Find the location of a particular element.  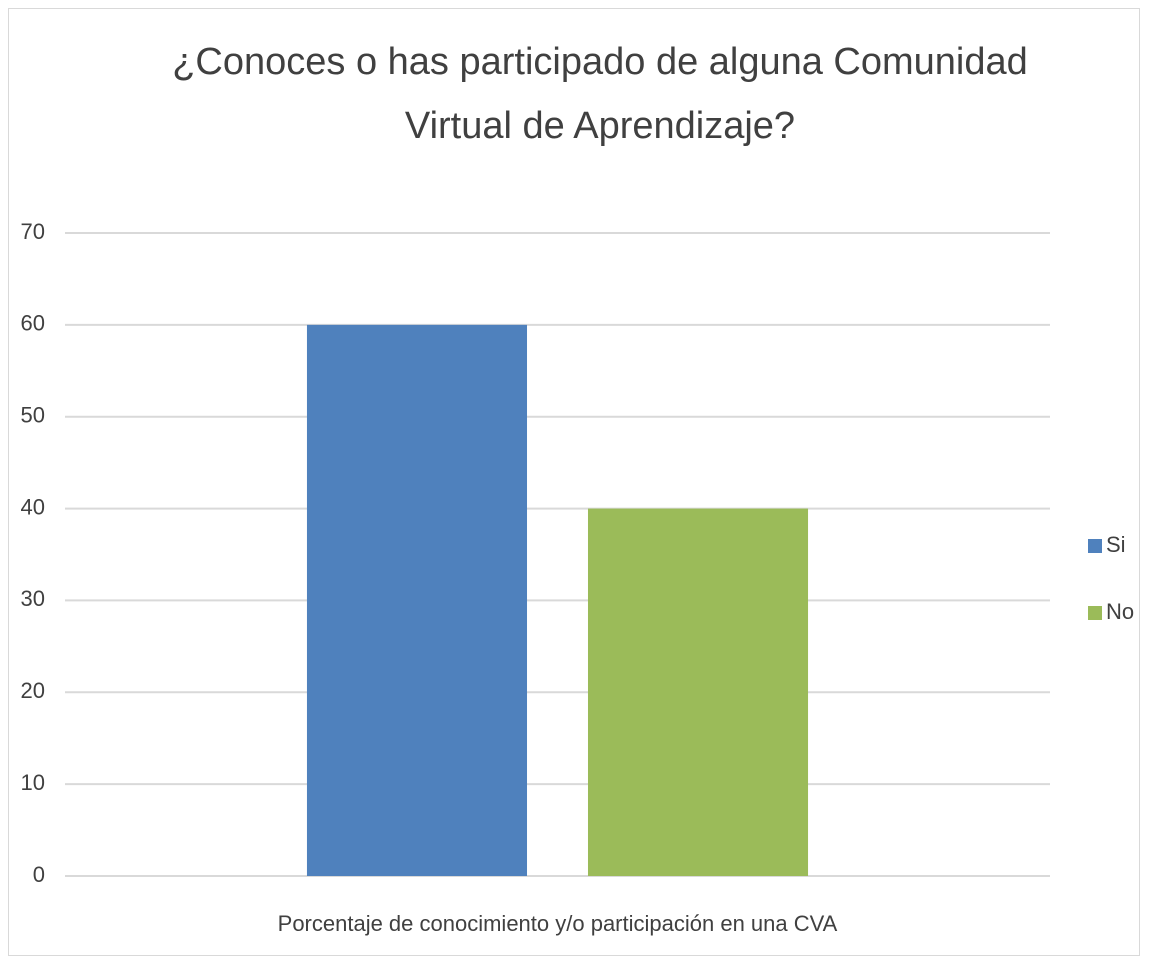

legend-label: No is located at coordinates (1120, 611).